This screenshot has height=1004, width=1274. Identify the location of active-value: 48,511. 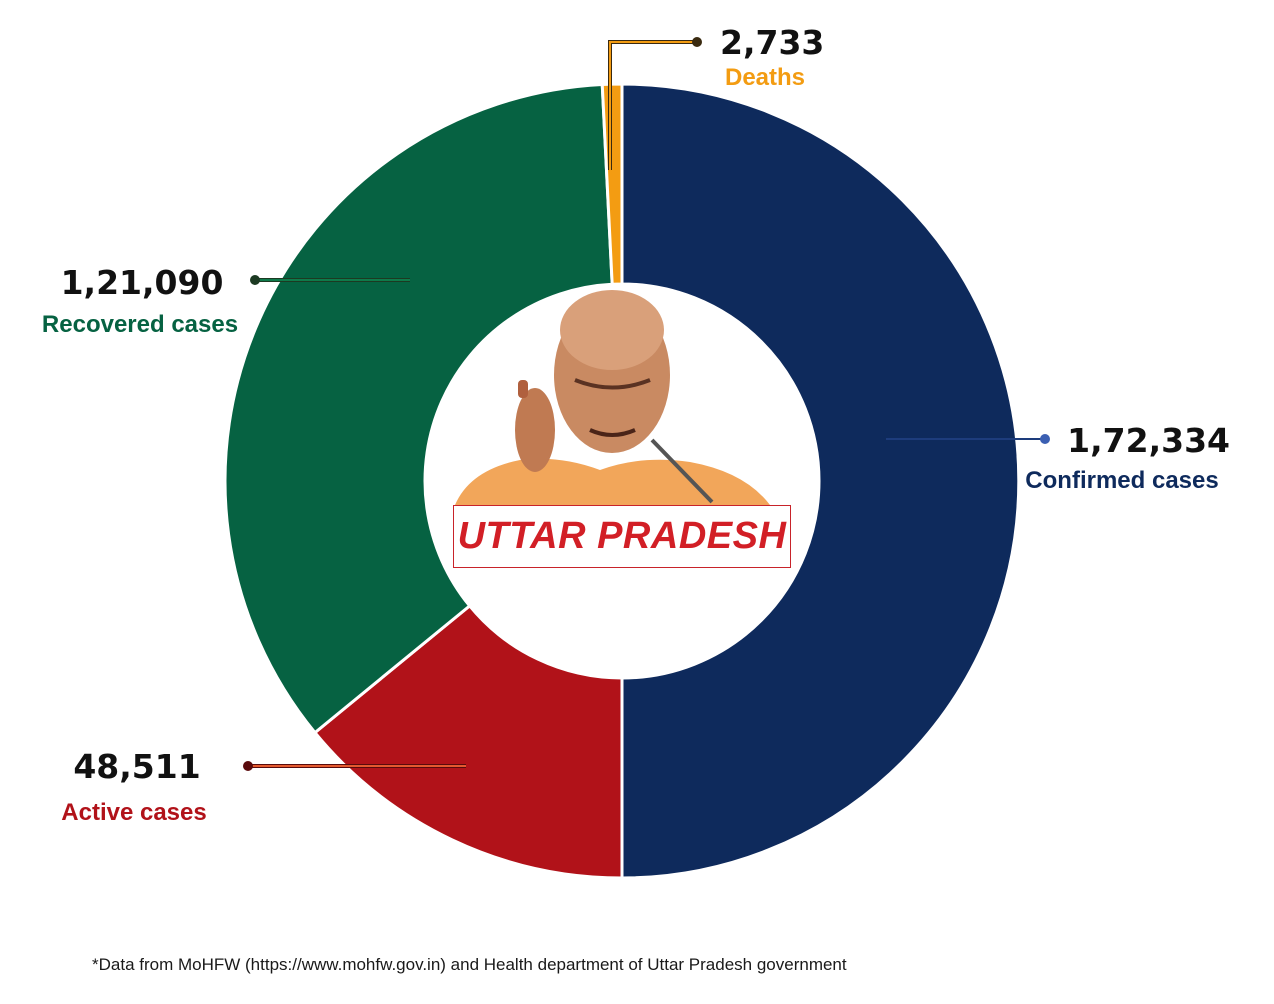
(136, 766).